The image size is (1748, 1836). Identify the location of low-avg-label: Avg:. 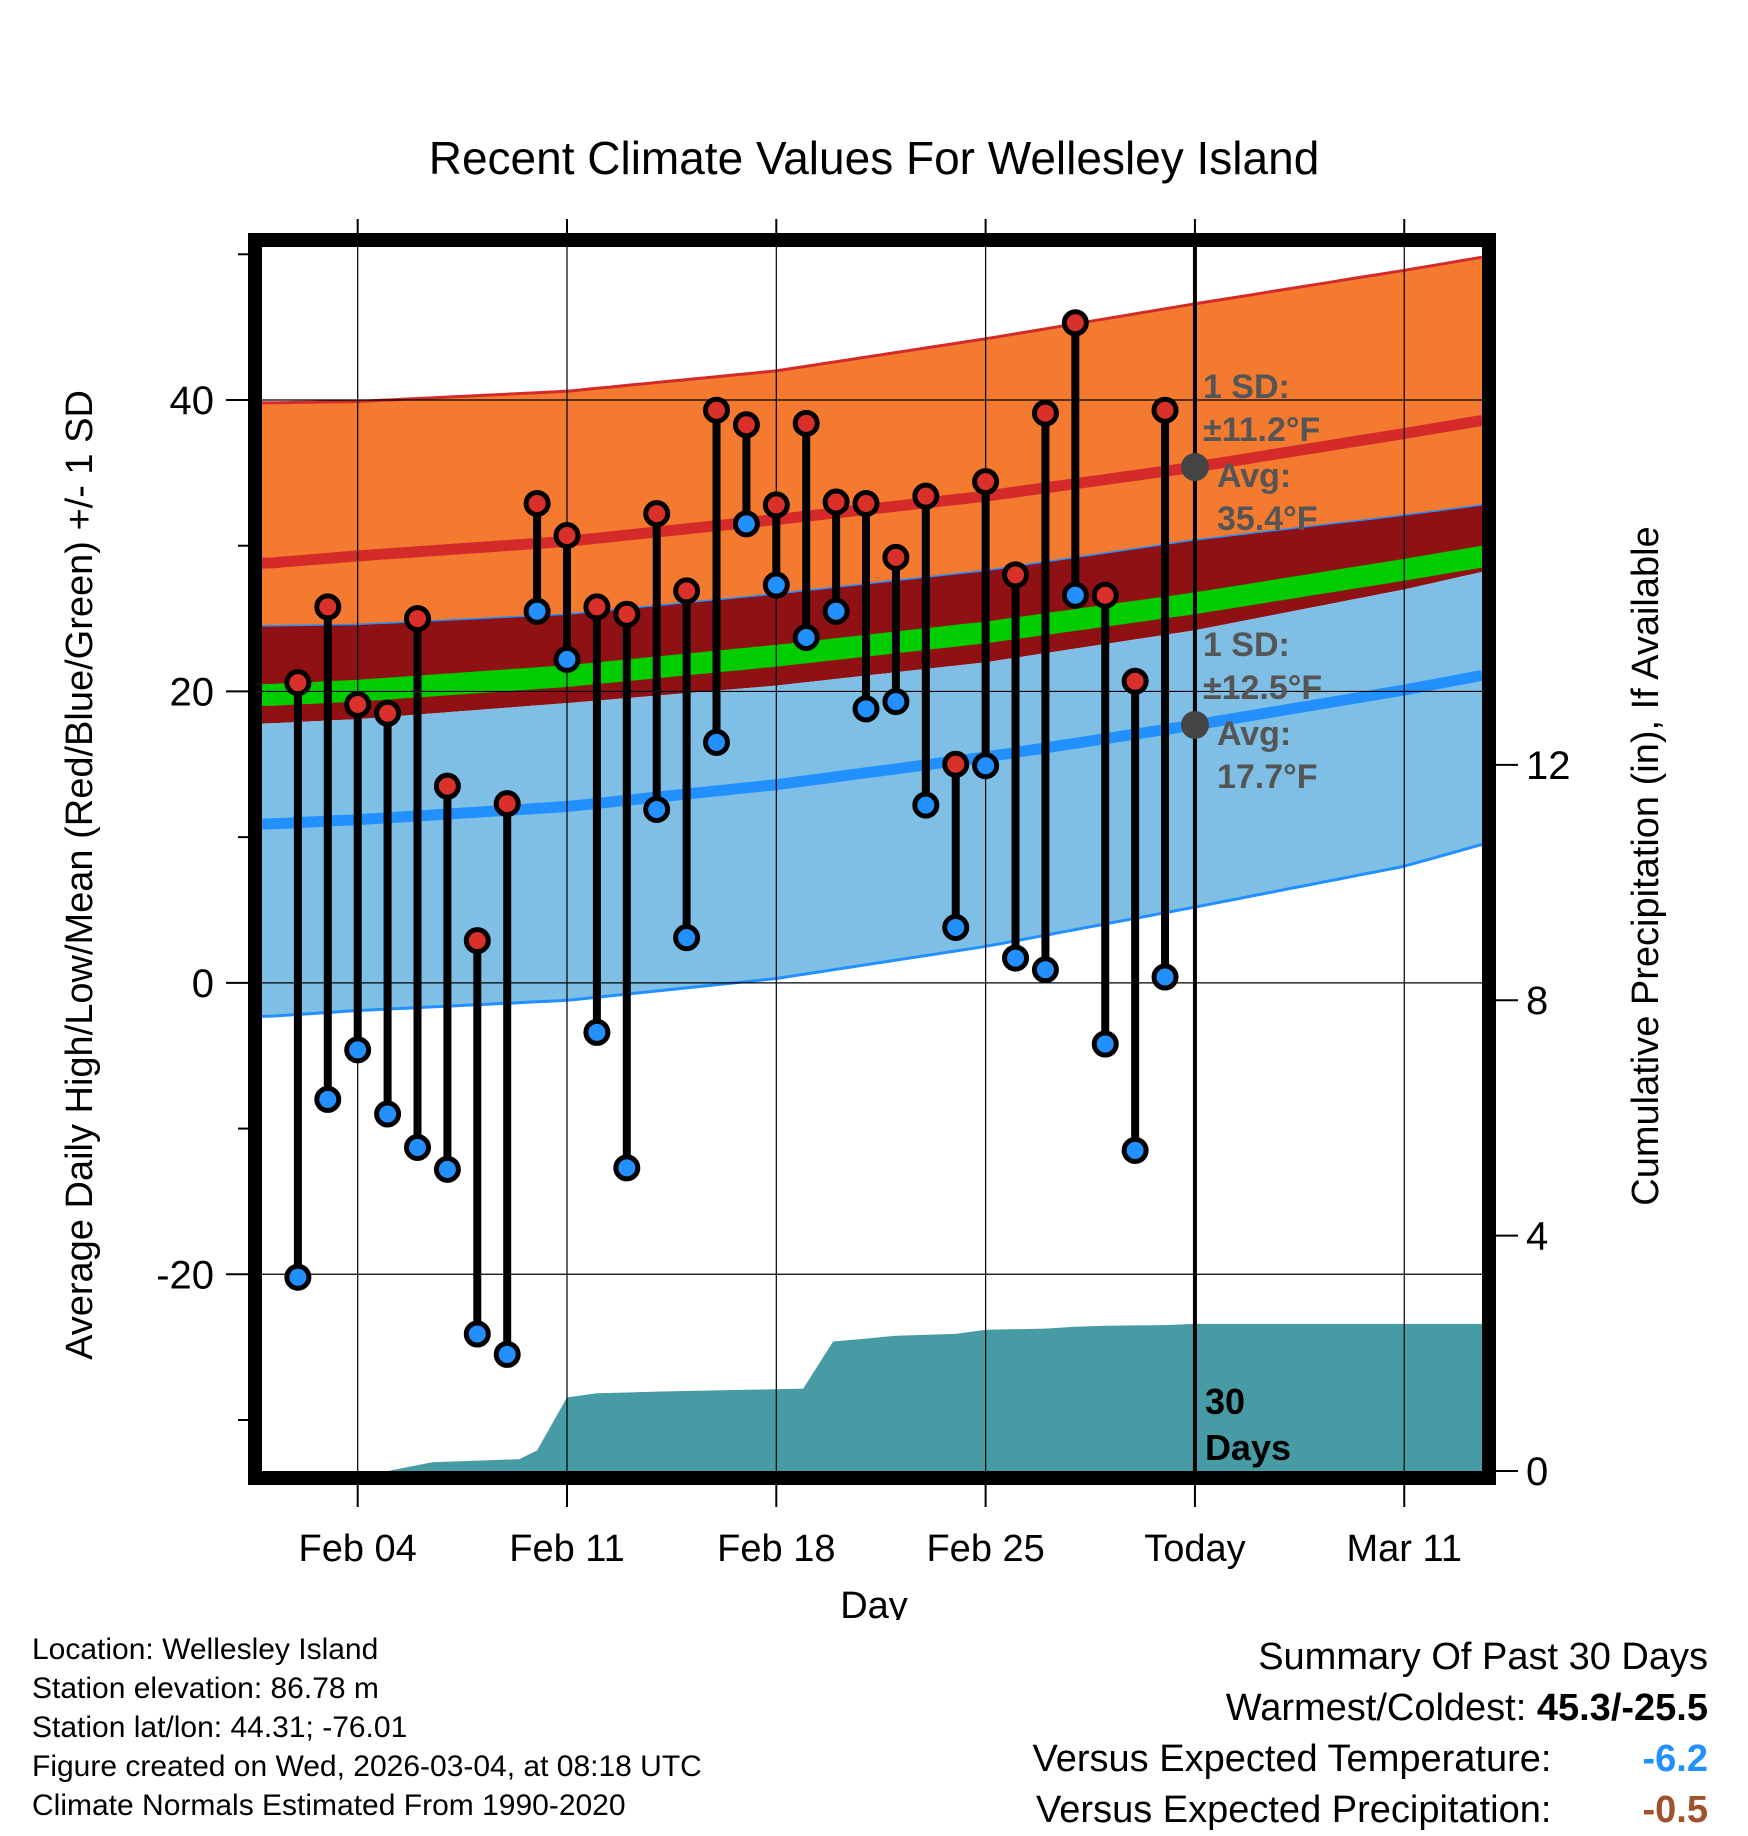
(1254, 734).